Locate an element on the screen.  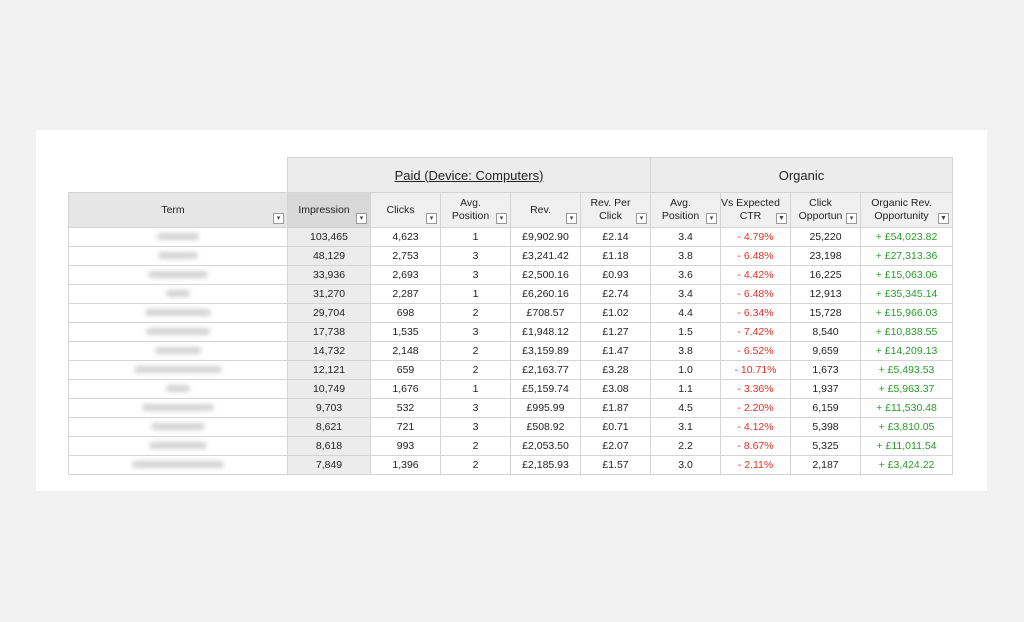
cell-clicks: 2,693 is located at coordinates (405, 275).